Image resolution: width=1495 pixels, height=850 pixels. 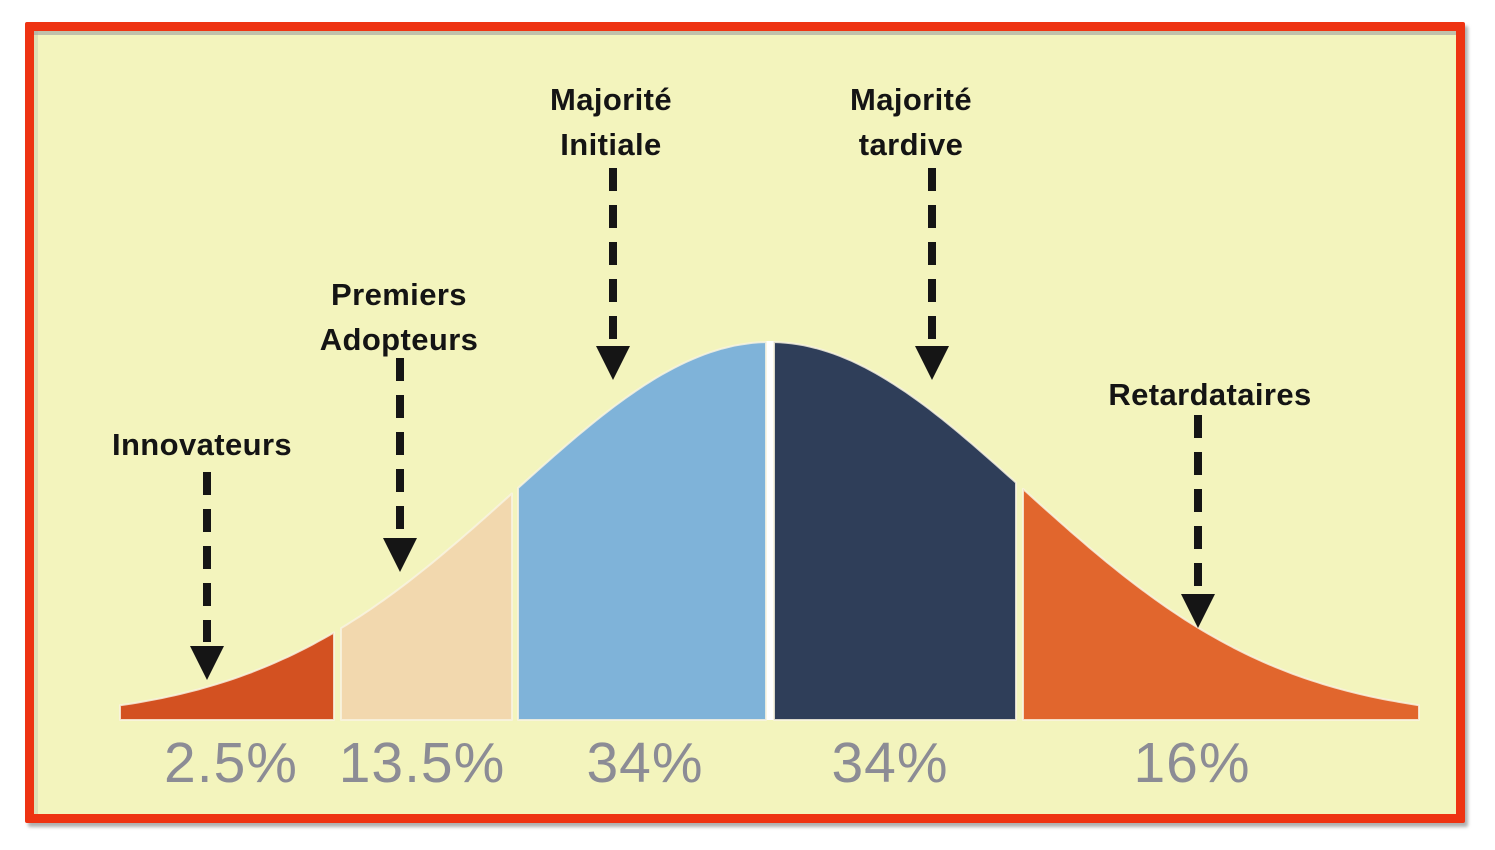 I want to click on callout-retardataires: Retardataires, so click(x=1209, y=394).